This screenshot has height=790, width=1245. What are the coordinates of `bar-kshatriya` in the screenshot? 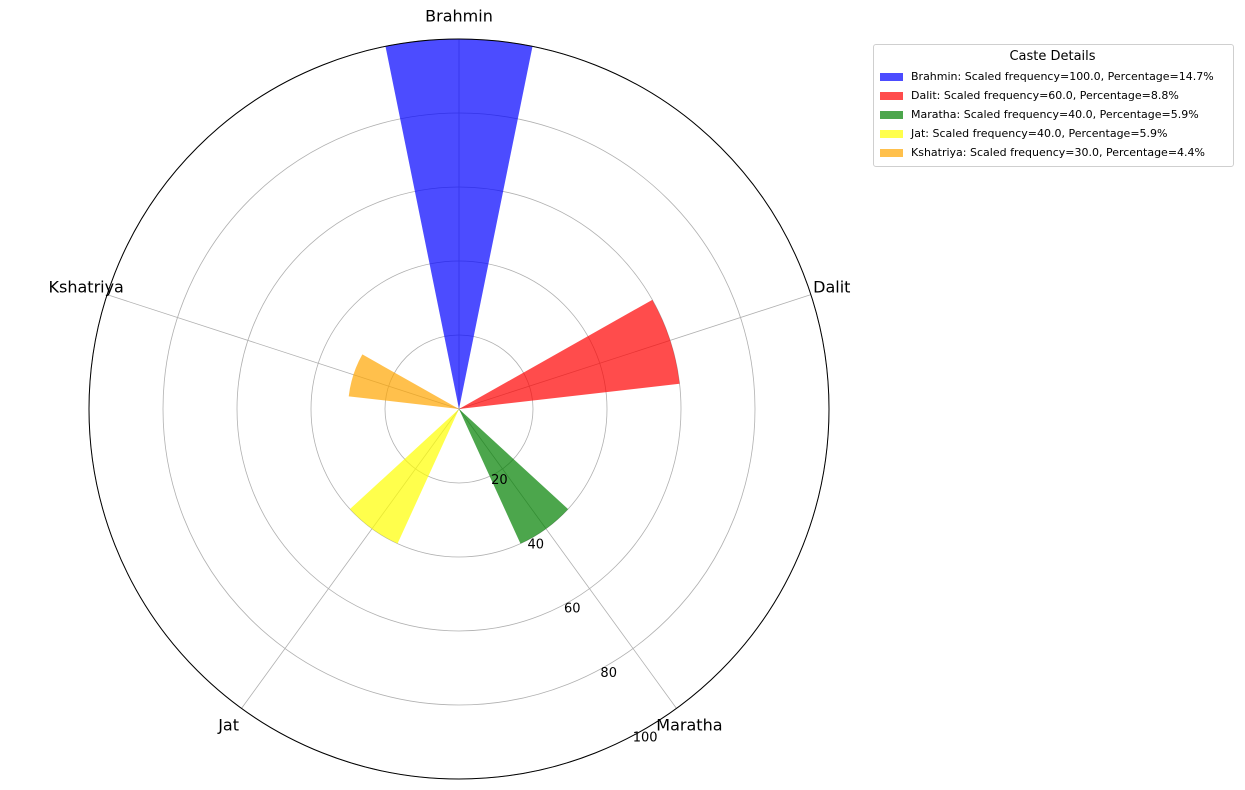 It's located at (403, 381).